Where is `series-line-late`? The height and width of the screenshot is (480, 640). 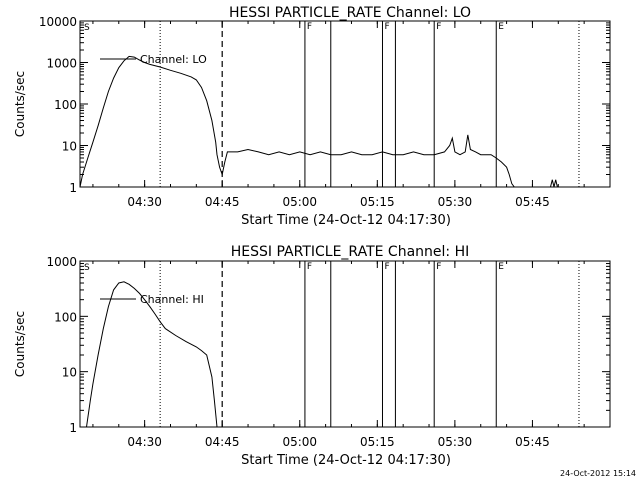
series-line-late is located at coordinates (554, 183).